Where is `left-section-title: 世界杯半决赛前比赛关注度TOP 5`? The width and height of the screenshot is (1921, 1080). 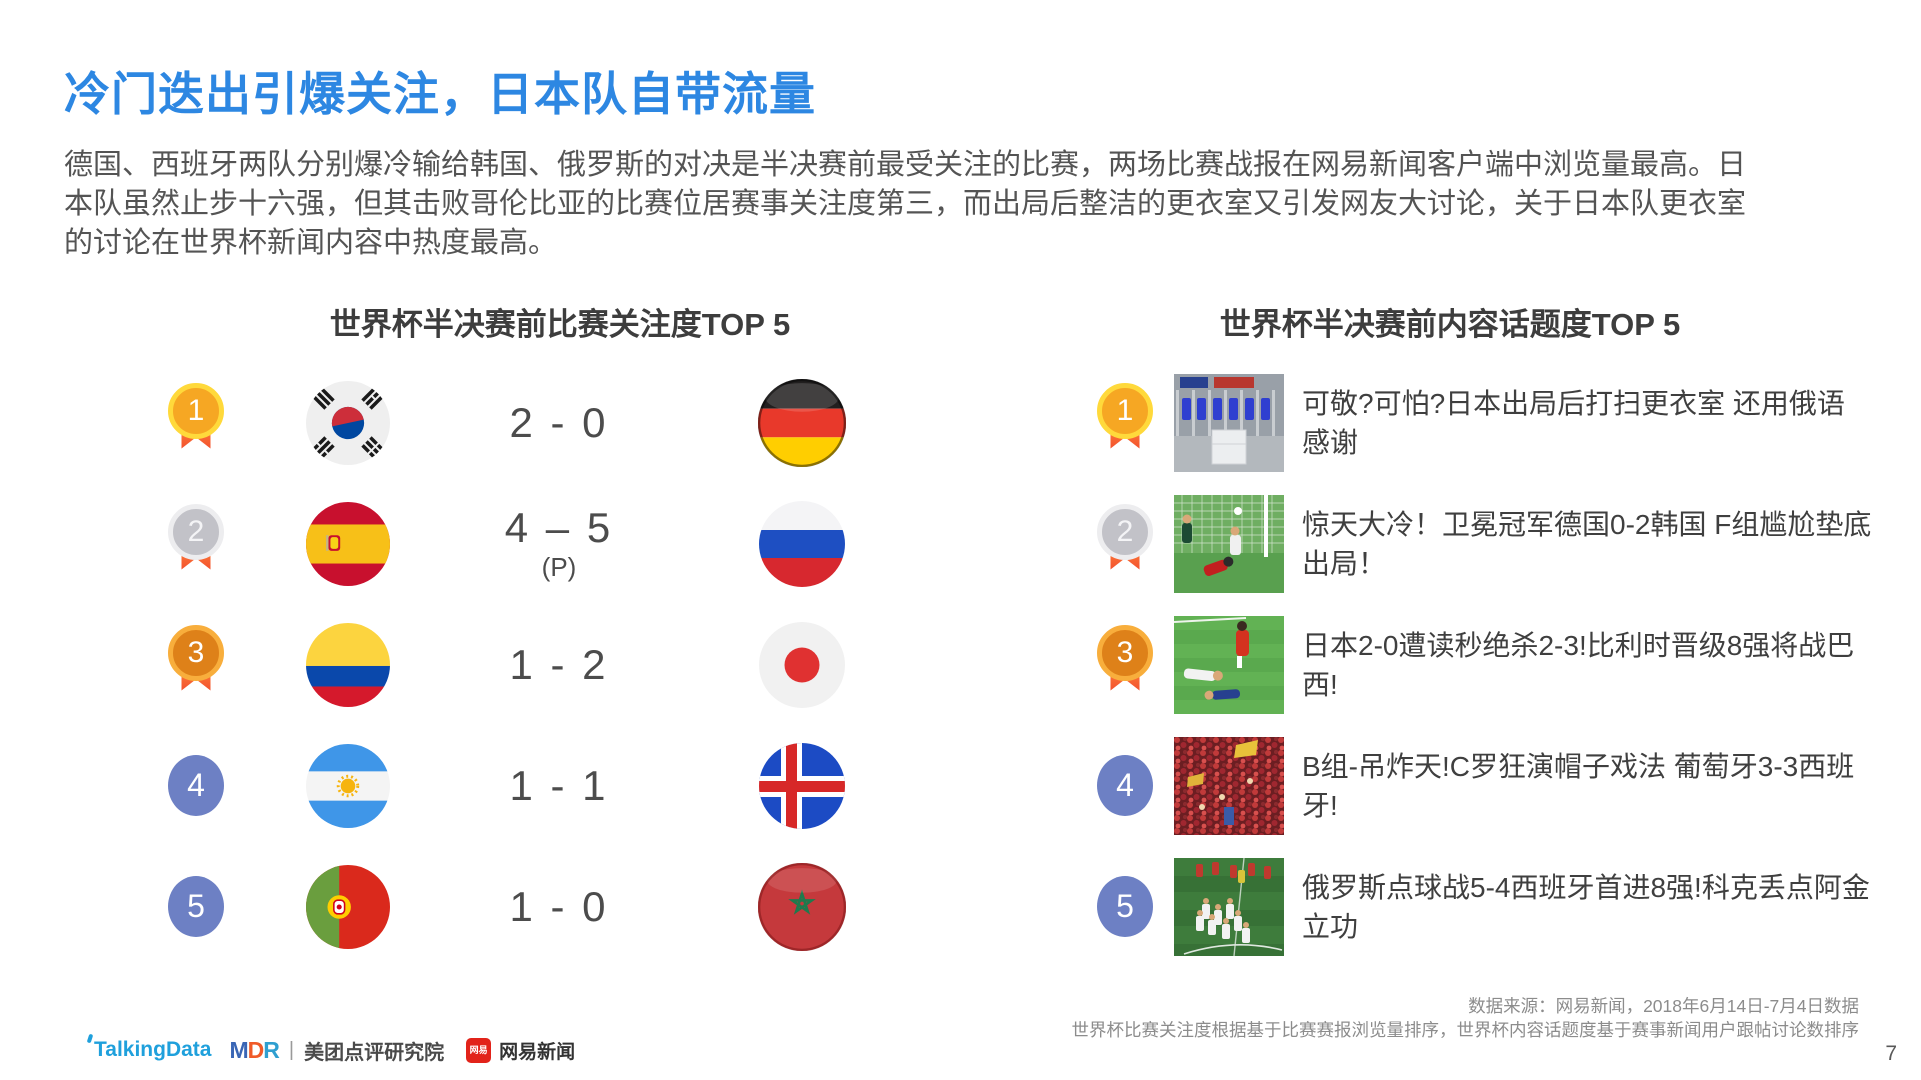
left-section-title: 世界杯半决赛前比赛关注度TOP 5 is located at coordinates (560, 324).